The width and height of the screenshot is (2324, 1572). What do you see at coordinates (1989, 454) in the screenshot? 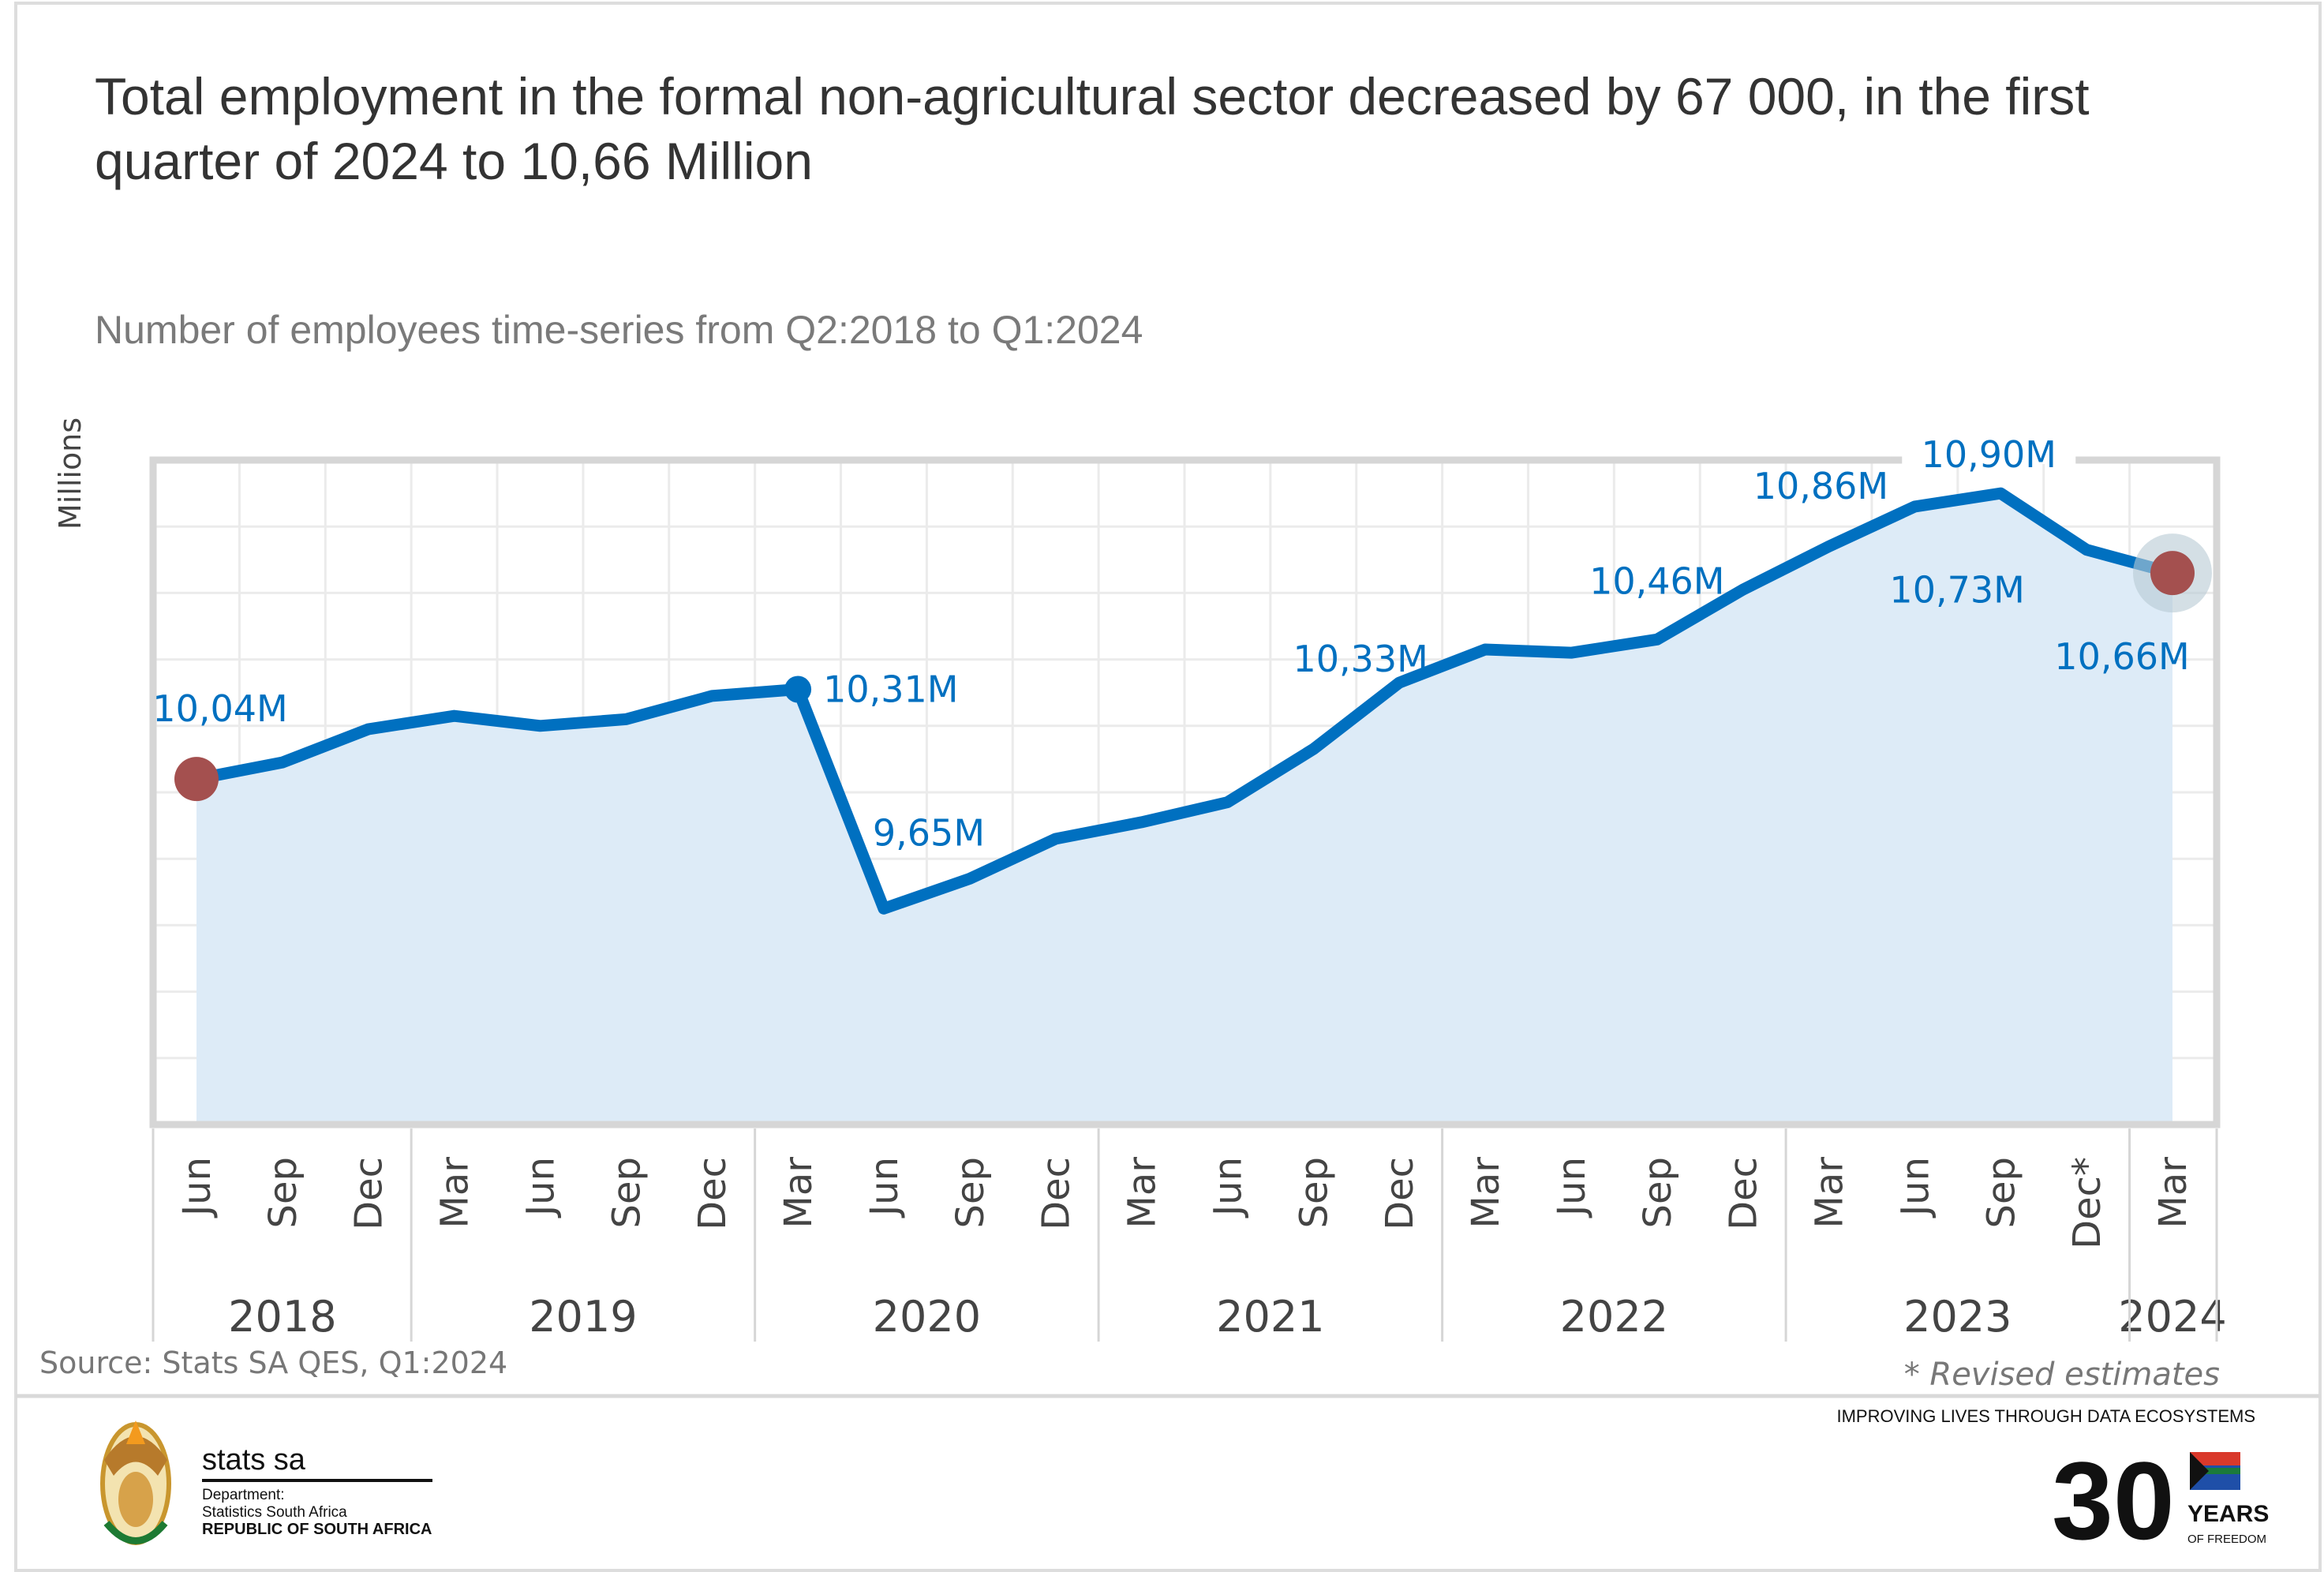
I see `data-label: 10,90M` at bounding box center [1989, 454].